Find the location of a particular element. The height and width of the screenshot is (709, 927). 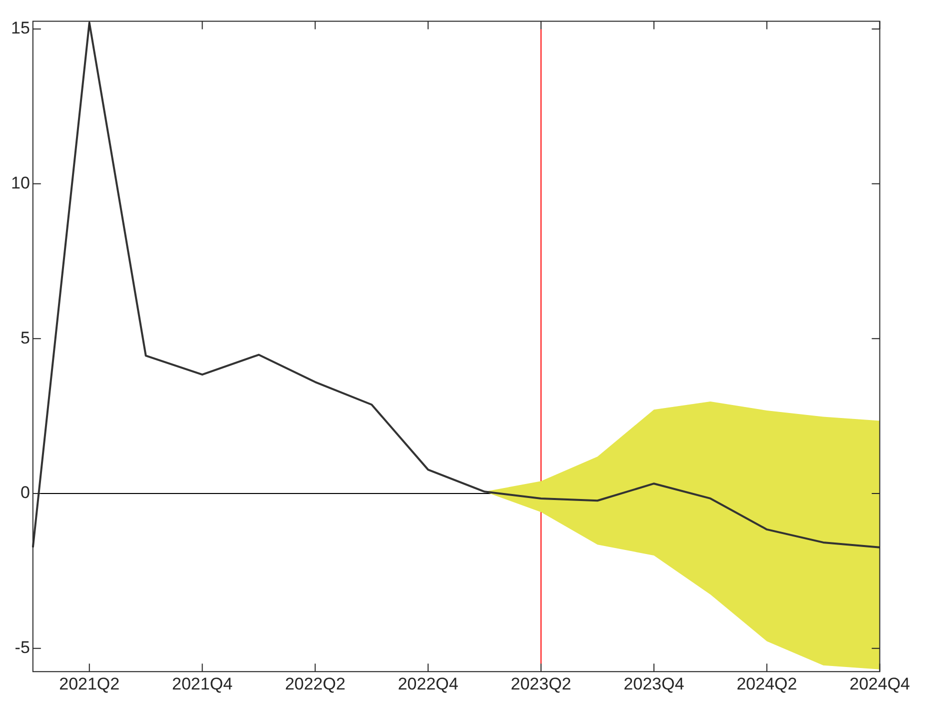

y-tick-label: 10 is located at coordinates (20, 182).